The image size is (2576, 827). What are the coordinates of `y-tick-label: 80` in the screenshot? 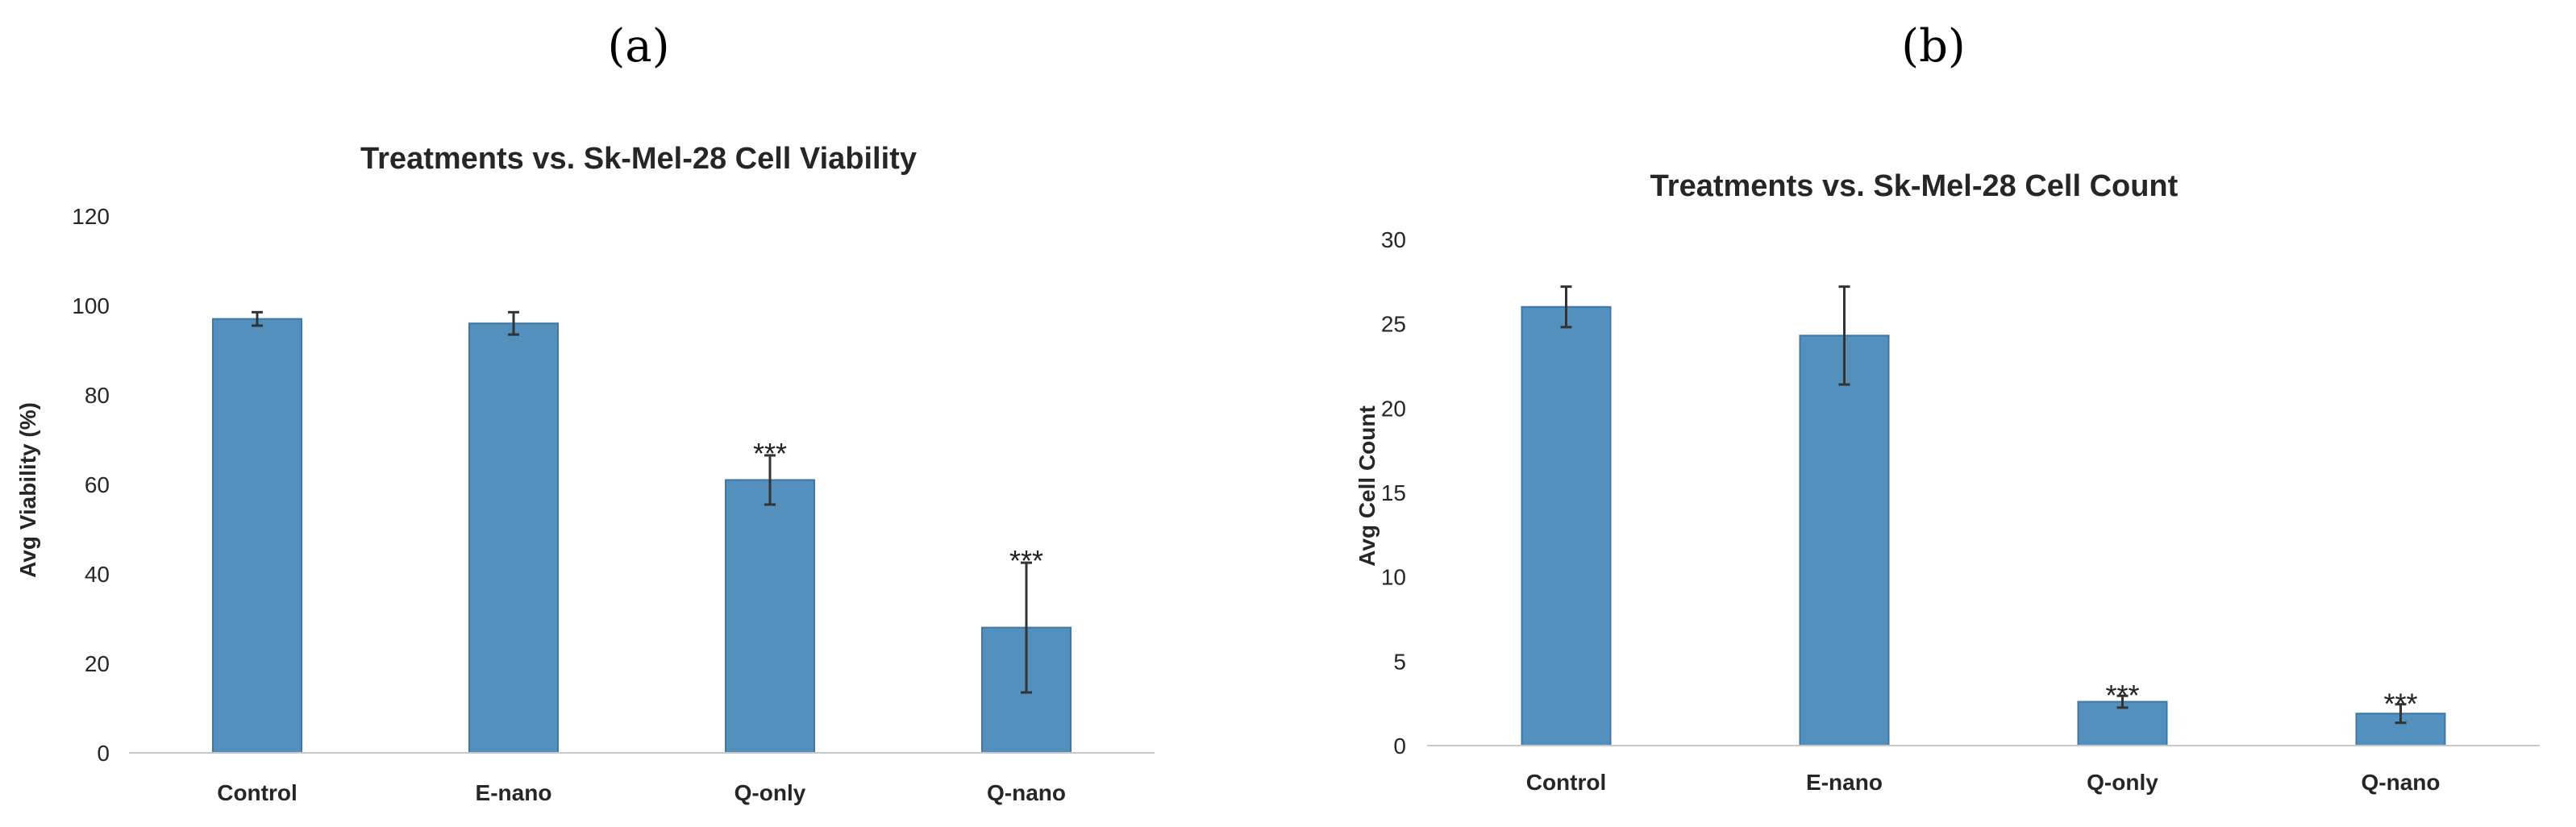 It's located at (98, 396).